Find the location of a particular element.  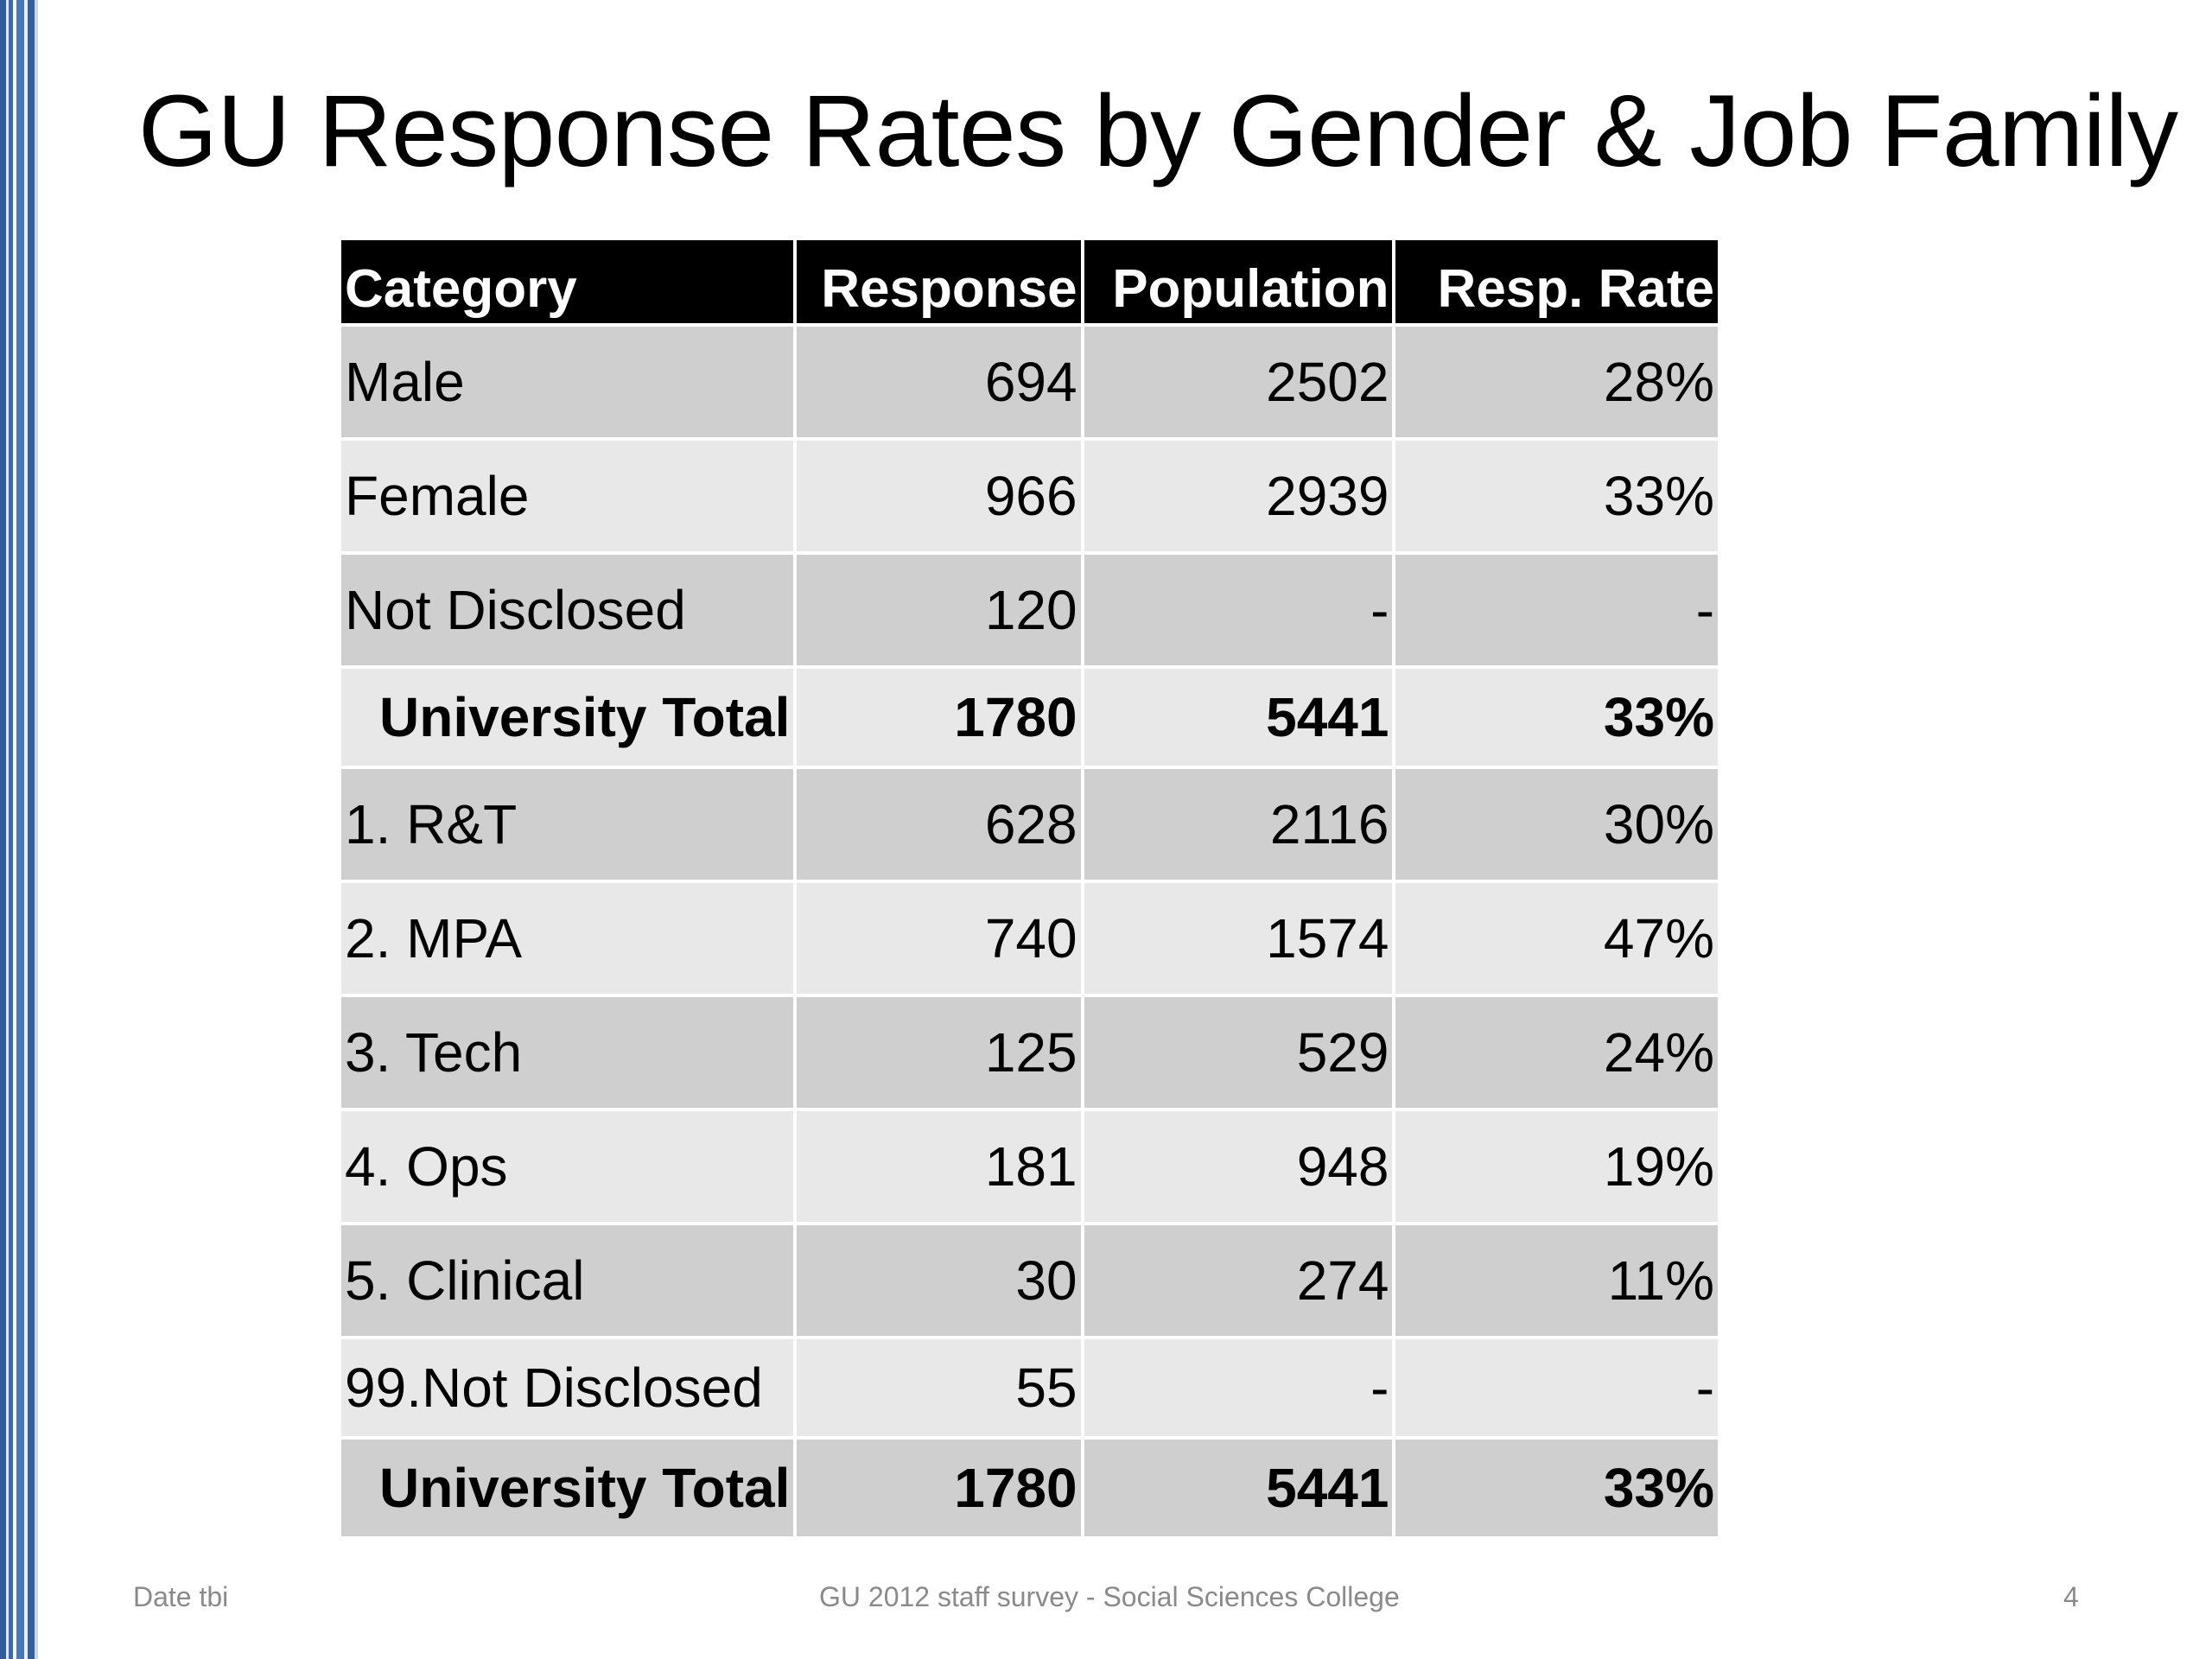

table-row: 5. Clinical 30 274 11% is located at coordinates (1029, 1280).